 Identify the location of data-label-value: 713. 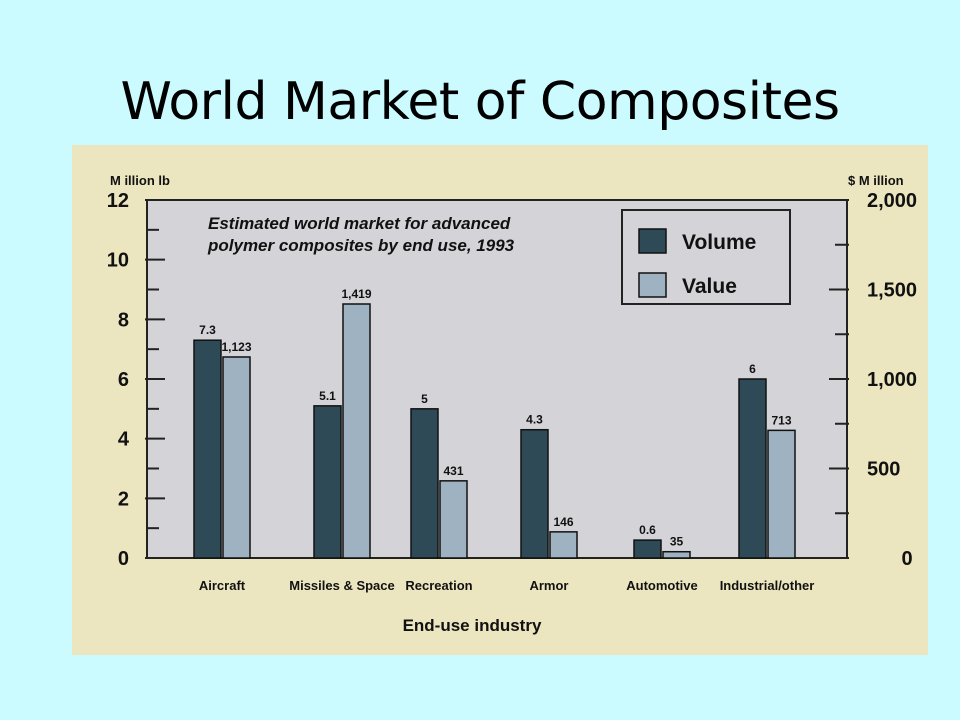
(781, 420).